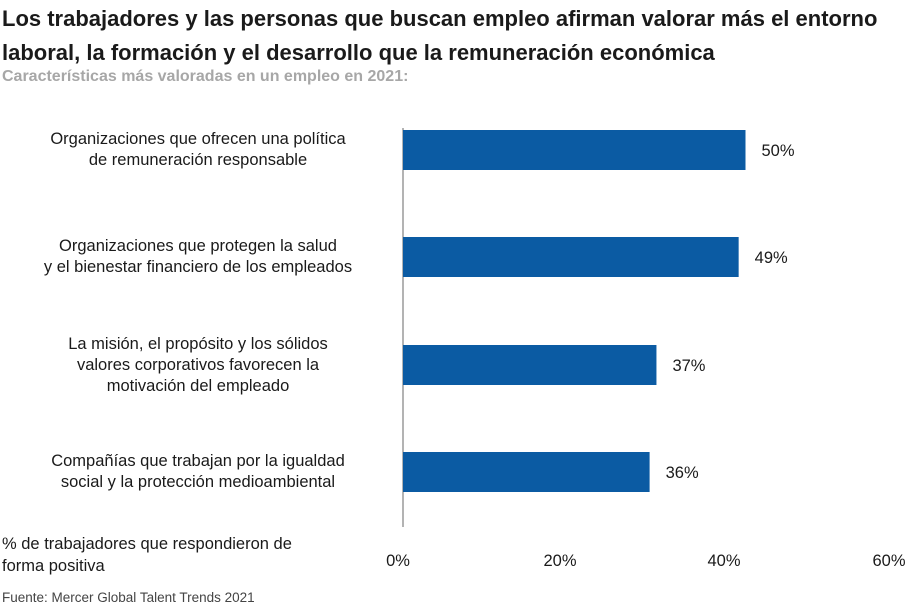 The image size is (908, 608). I want to click on category-label-line: valores corporativos favorecen la, so click(198, 364).